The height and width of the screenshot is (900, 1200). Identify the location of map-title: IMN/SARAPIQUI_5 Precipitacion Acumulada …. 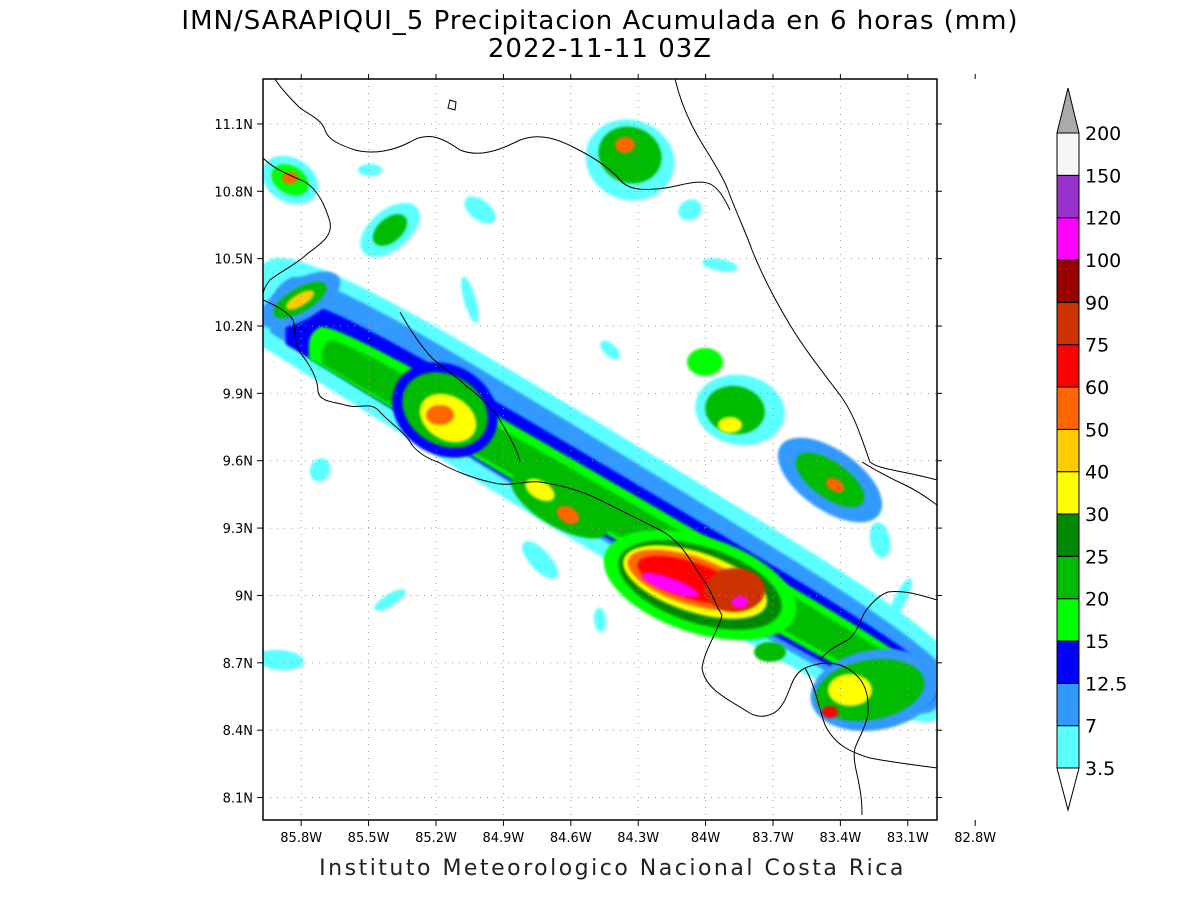
(600, 21).